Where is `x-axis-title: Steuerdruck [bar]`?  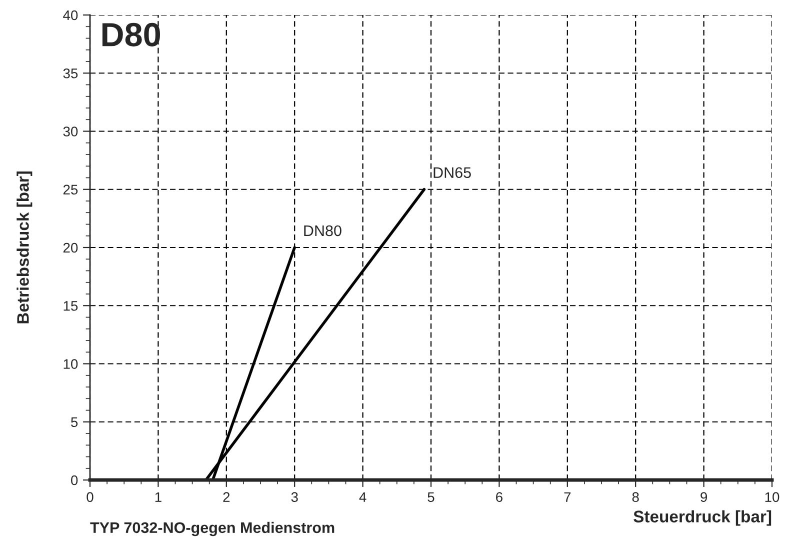
x-axis-title: Steuerdruck [bar] is located at coordinates (703, 518).